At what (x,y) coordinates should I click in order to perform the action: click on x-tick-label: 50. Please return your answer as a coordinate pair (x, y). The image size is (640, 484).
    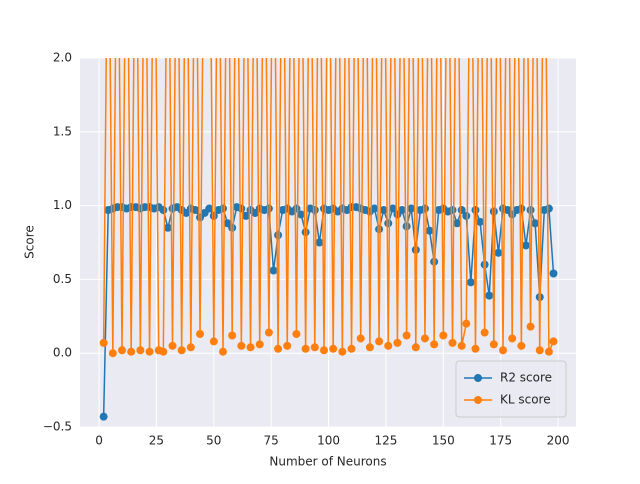
    Looking at the image, I should click on (213, 441).